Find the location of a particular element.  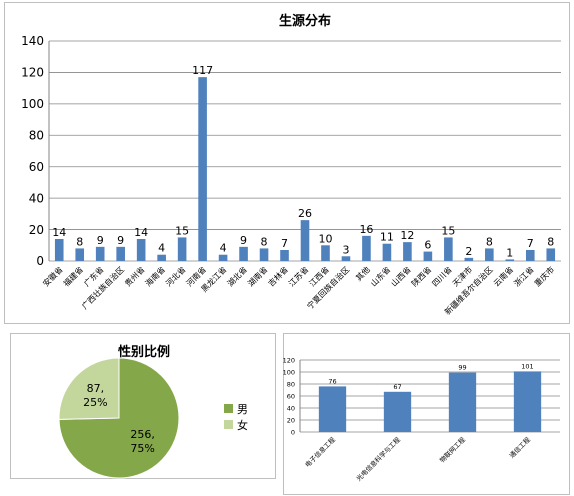

x-tick-label: 云南省 is located at coordinates (503, 276).